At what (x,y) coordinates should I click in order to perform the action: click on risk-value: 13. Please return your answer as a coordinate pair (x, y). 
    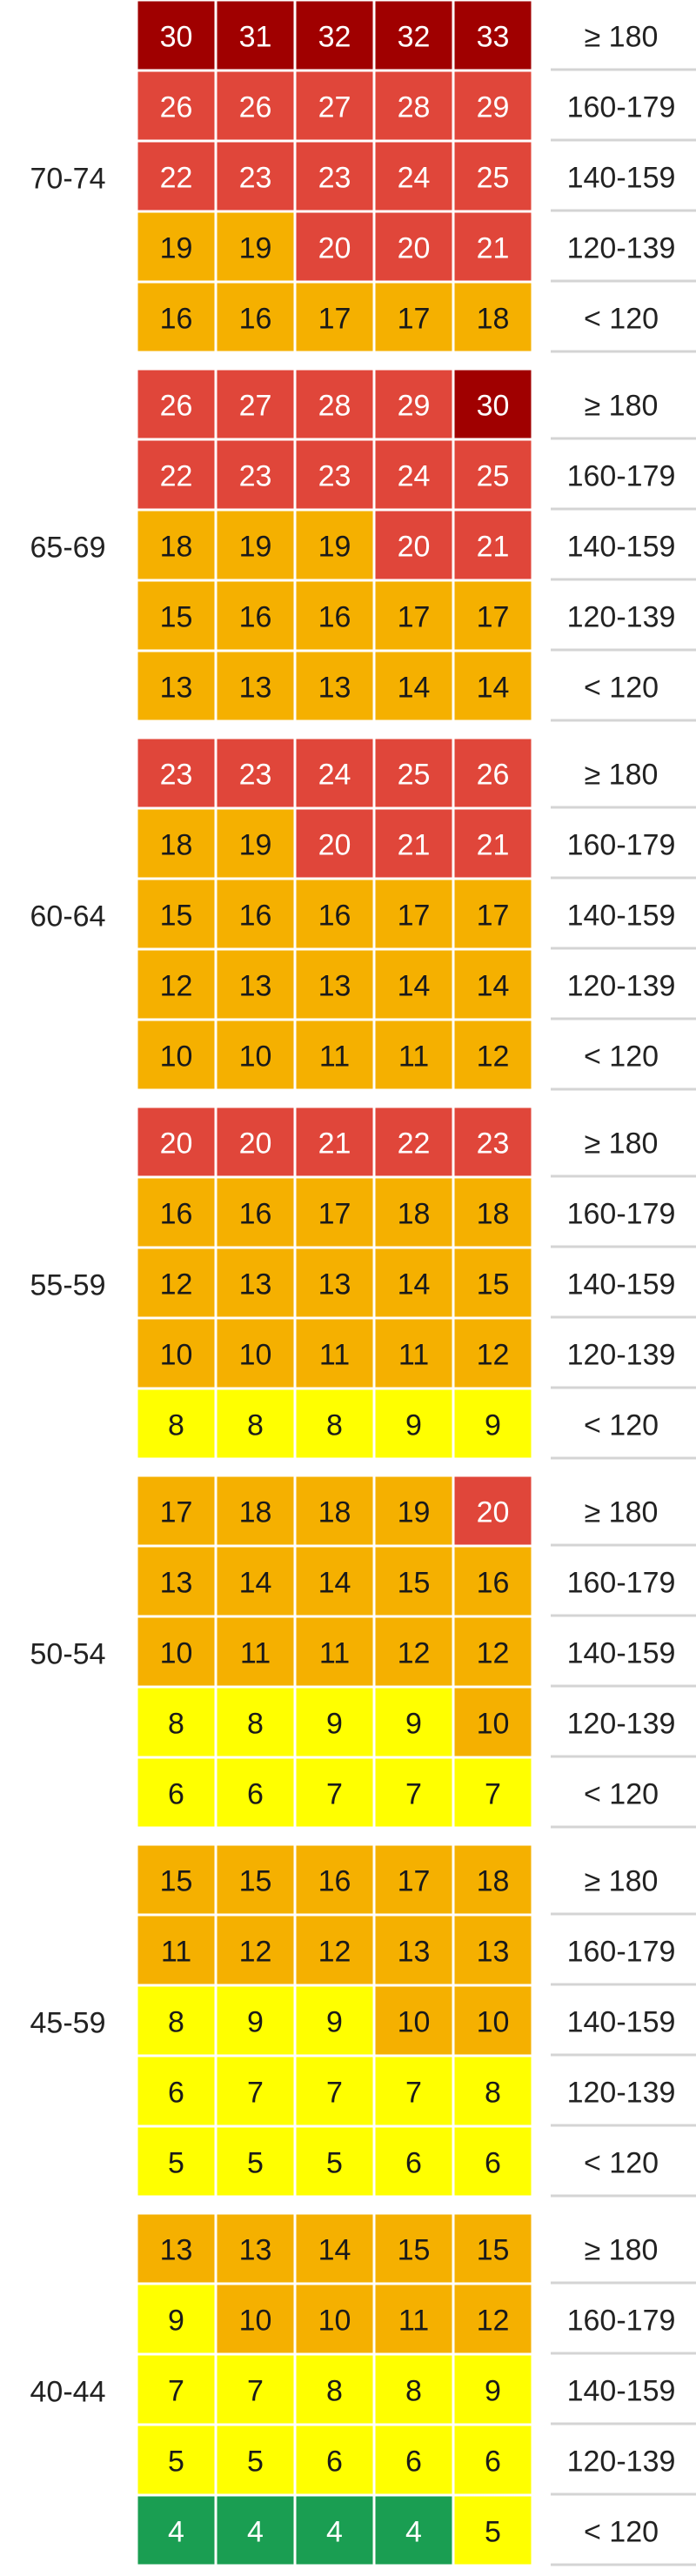
    Looking at the image, I should click on (255, 986).